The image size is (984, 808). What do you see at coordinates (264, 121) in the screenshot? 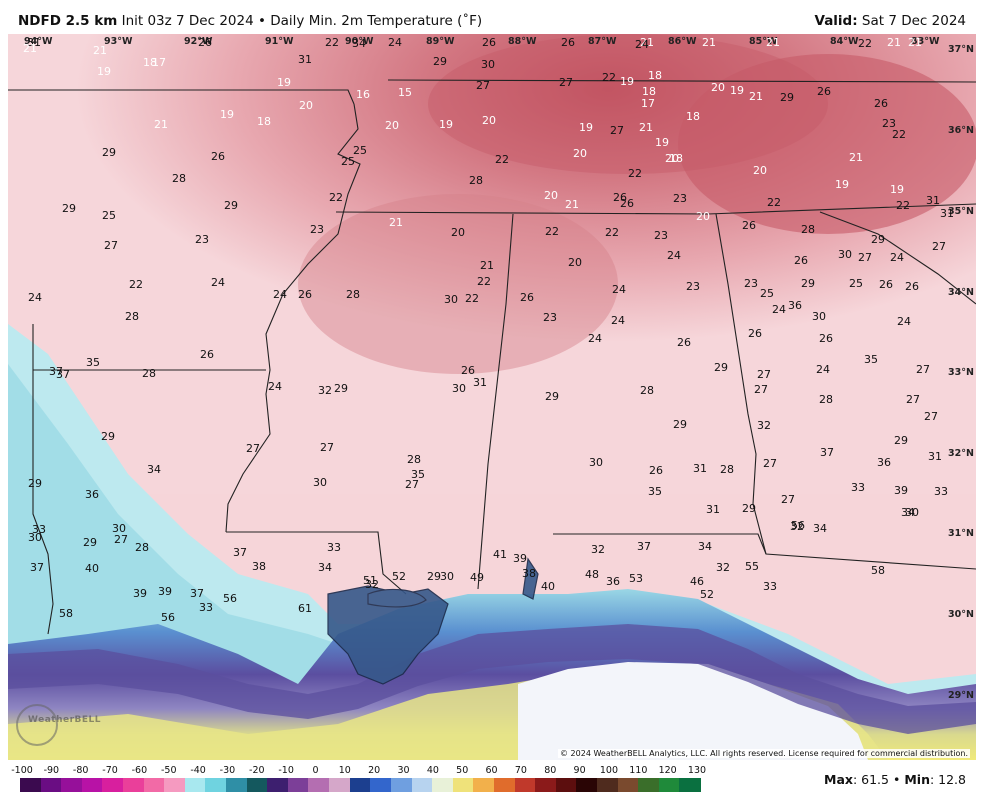
I see `temp-label: 18` at bounding box center [264, 121].